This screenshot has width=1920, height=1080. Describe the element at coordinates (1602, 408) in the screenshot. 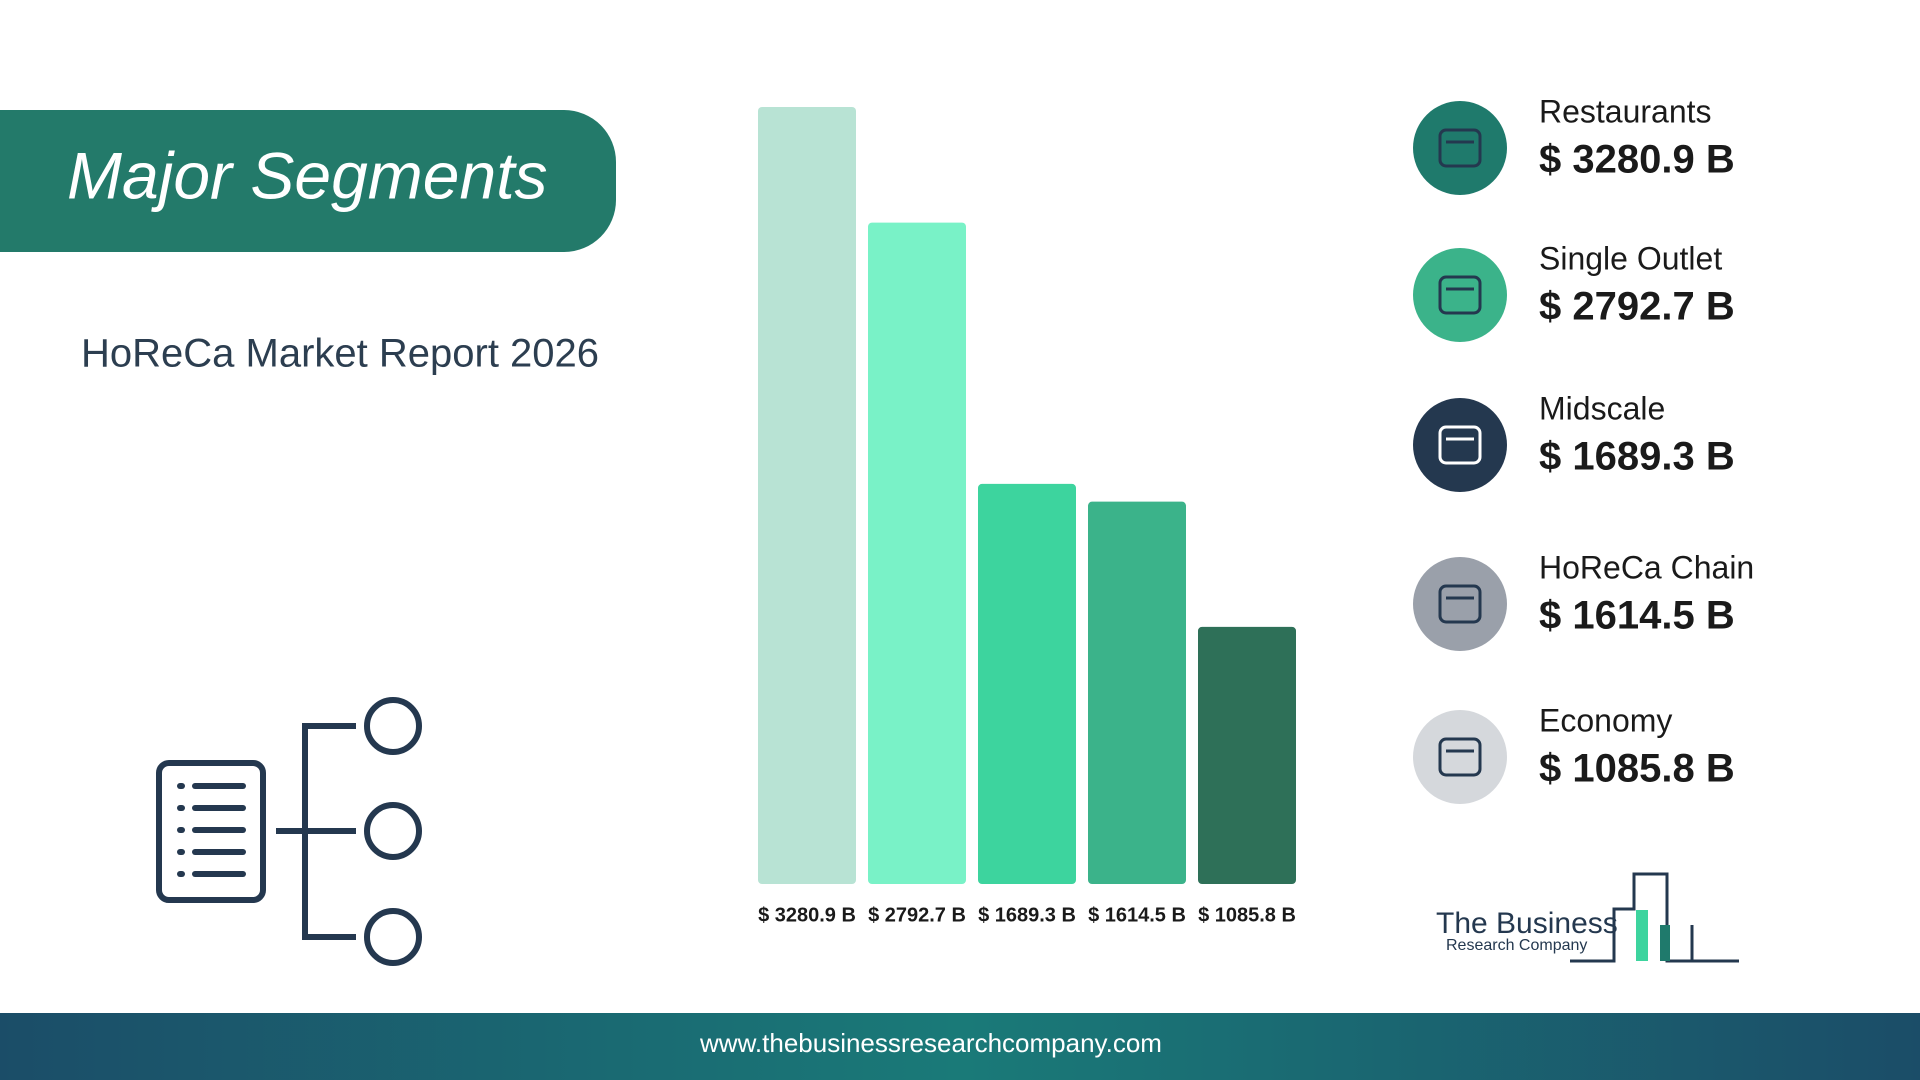

I see `segment-name: Midscale` at that location.